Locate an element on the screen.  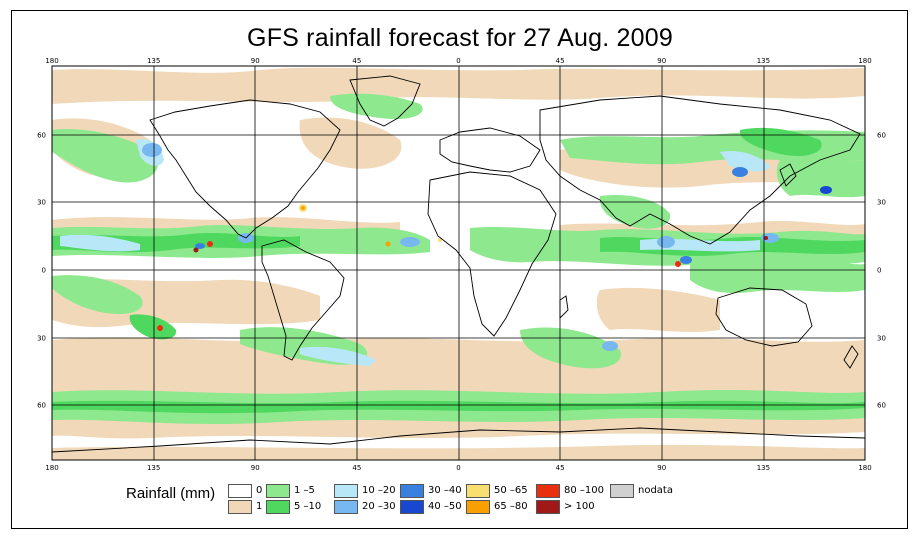
lon-tick-top-2: 90 is located at coordinates (255, 61).